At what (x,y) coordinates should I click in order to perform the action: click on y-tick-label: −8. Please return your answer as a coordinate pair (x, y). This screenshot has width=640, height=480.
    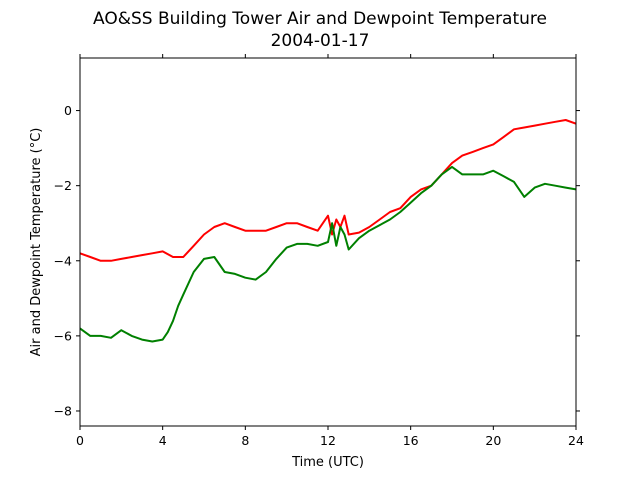
    Looking at the image, I should click on (63, 410).